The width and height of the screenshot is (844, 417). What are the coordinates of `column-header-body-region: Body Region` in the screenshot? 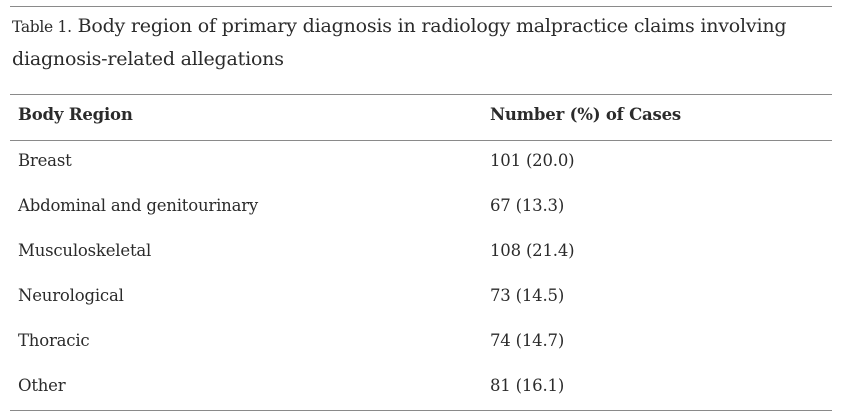 It's located at (75, 114).